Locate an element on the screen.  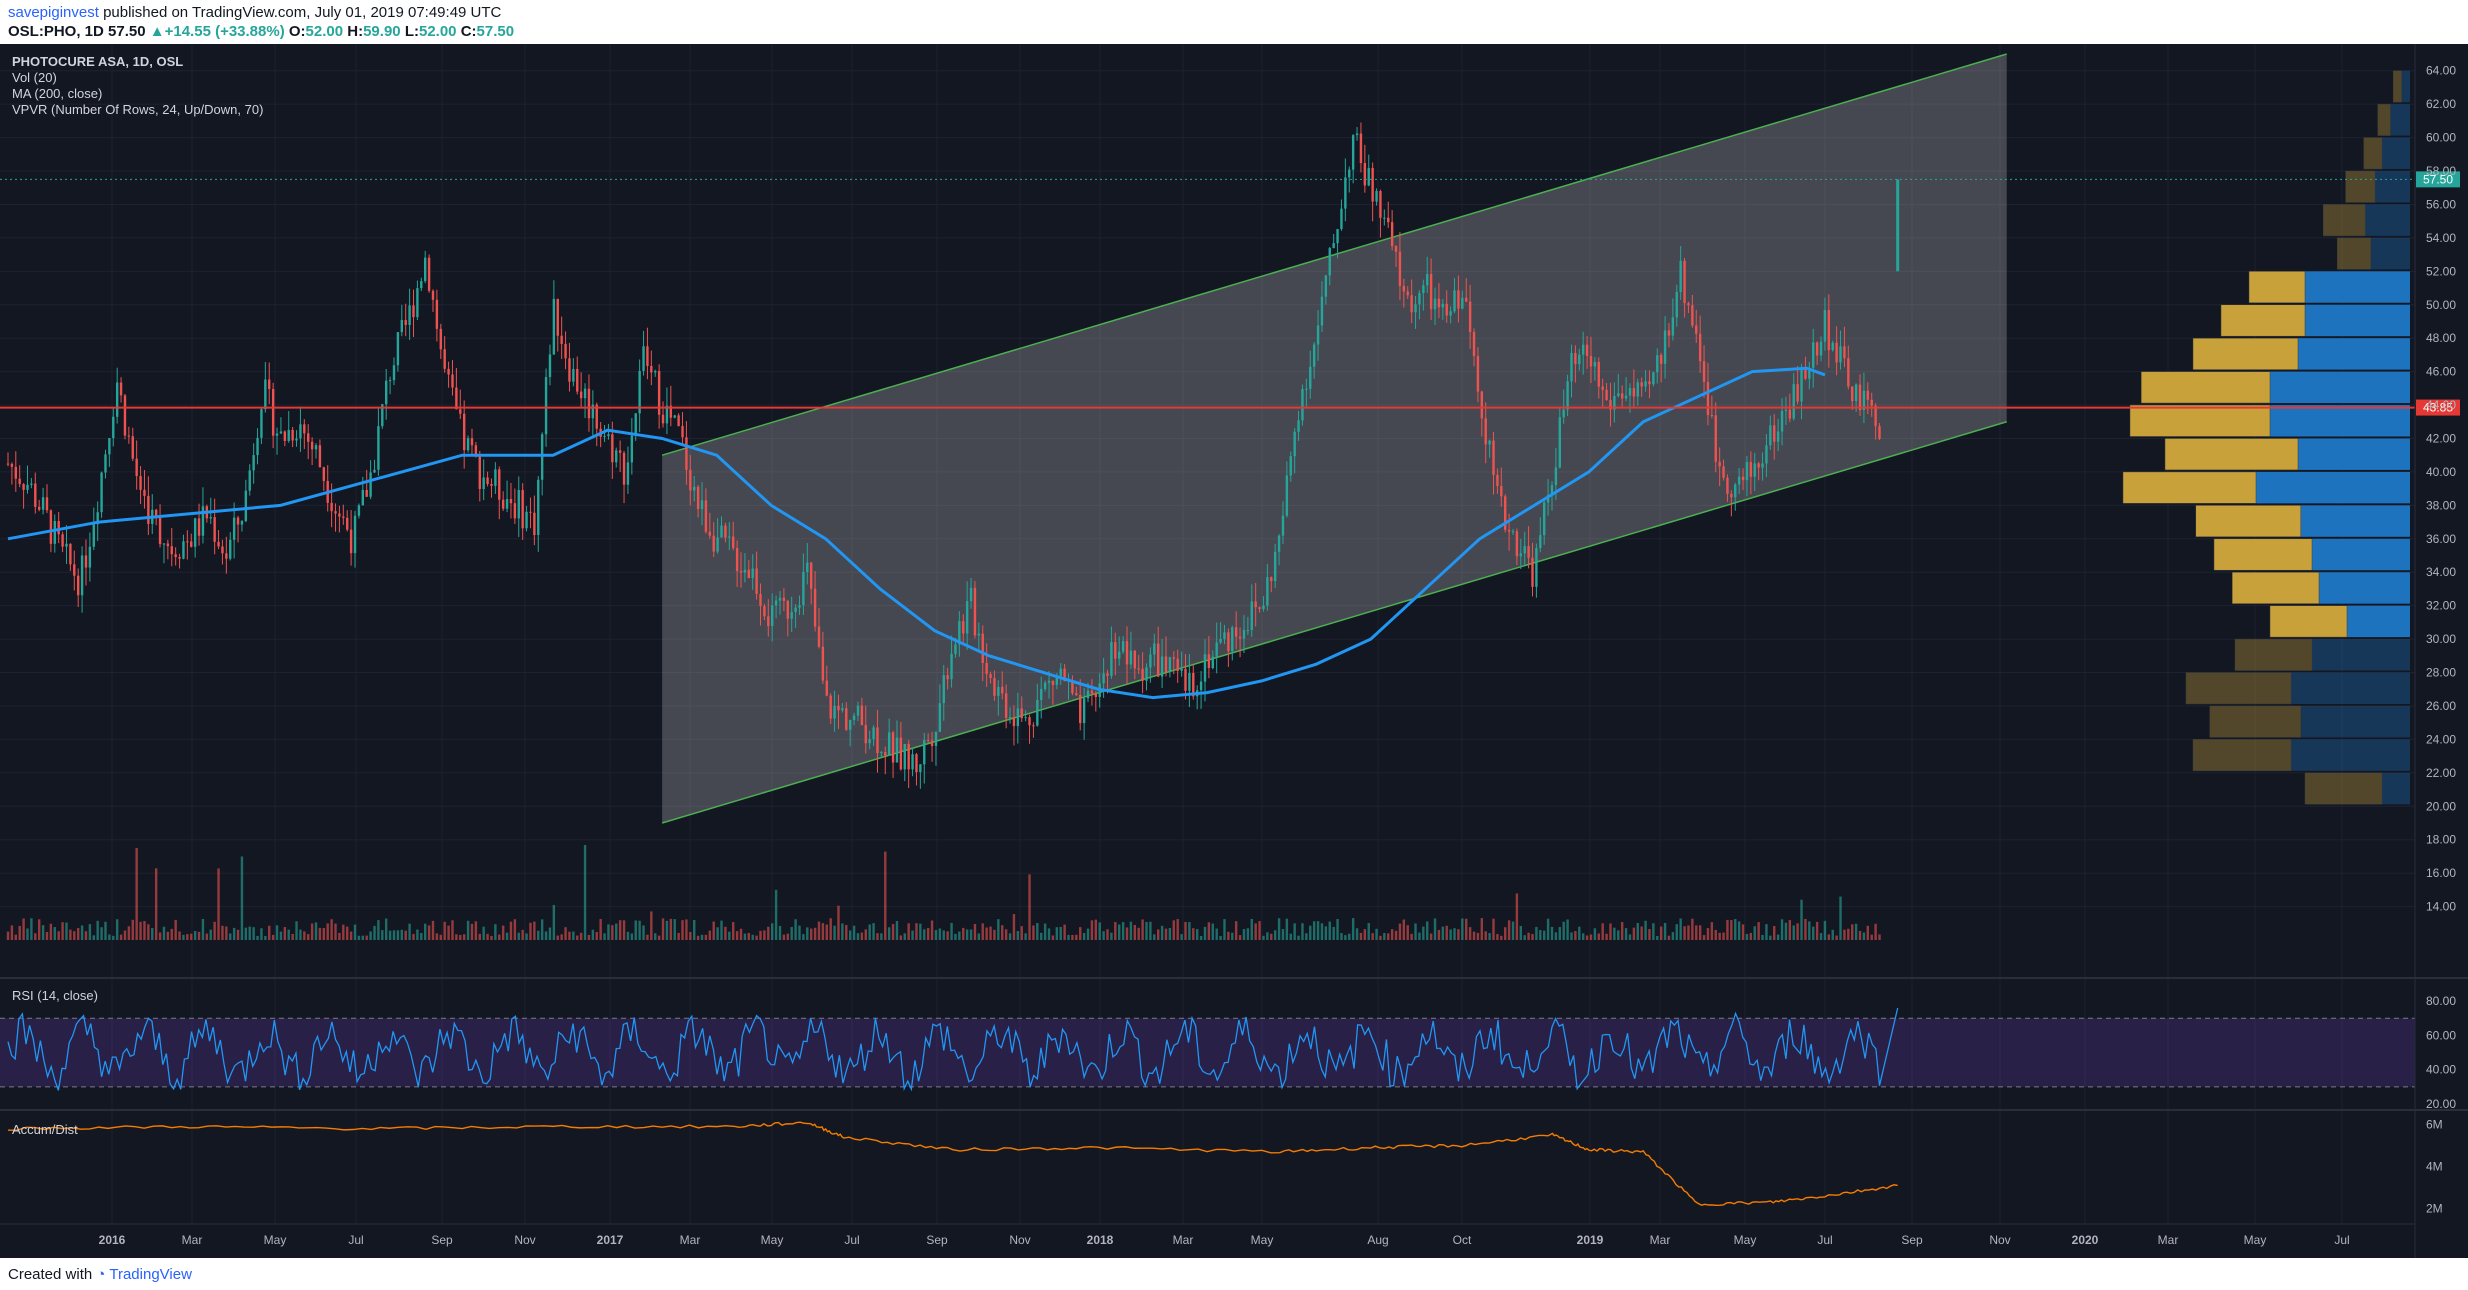
vpvr-up-bar is located at coordinates (2357, 320).